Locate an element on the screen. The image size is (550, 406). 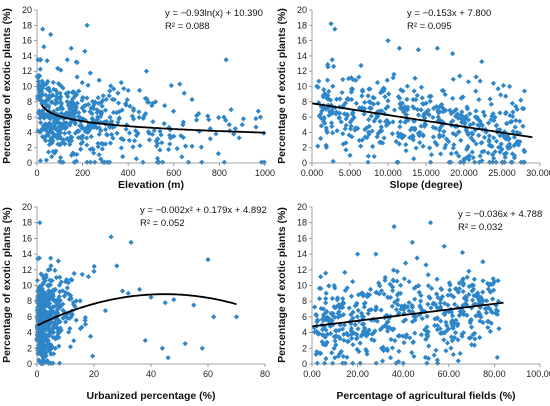
x-tick-label: 40 is located at coordinates (151, 374).